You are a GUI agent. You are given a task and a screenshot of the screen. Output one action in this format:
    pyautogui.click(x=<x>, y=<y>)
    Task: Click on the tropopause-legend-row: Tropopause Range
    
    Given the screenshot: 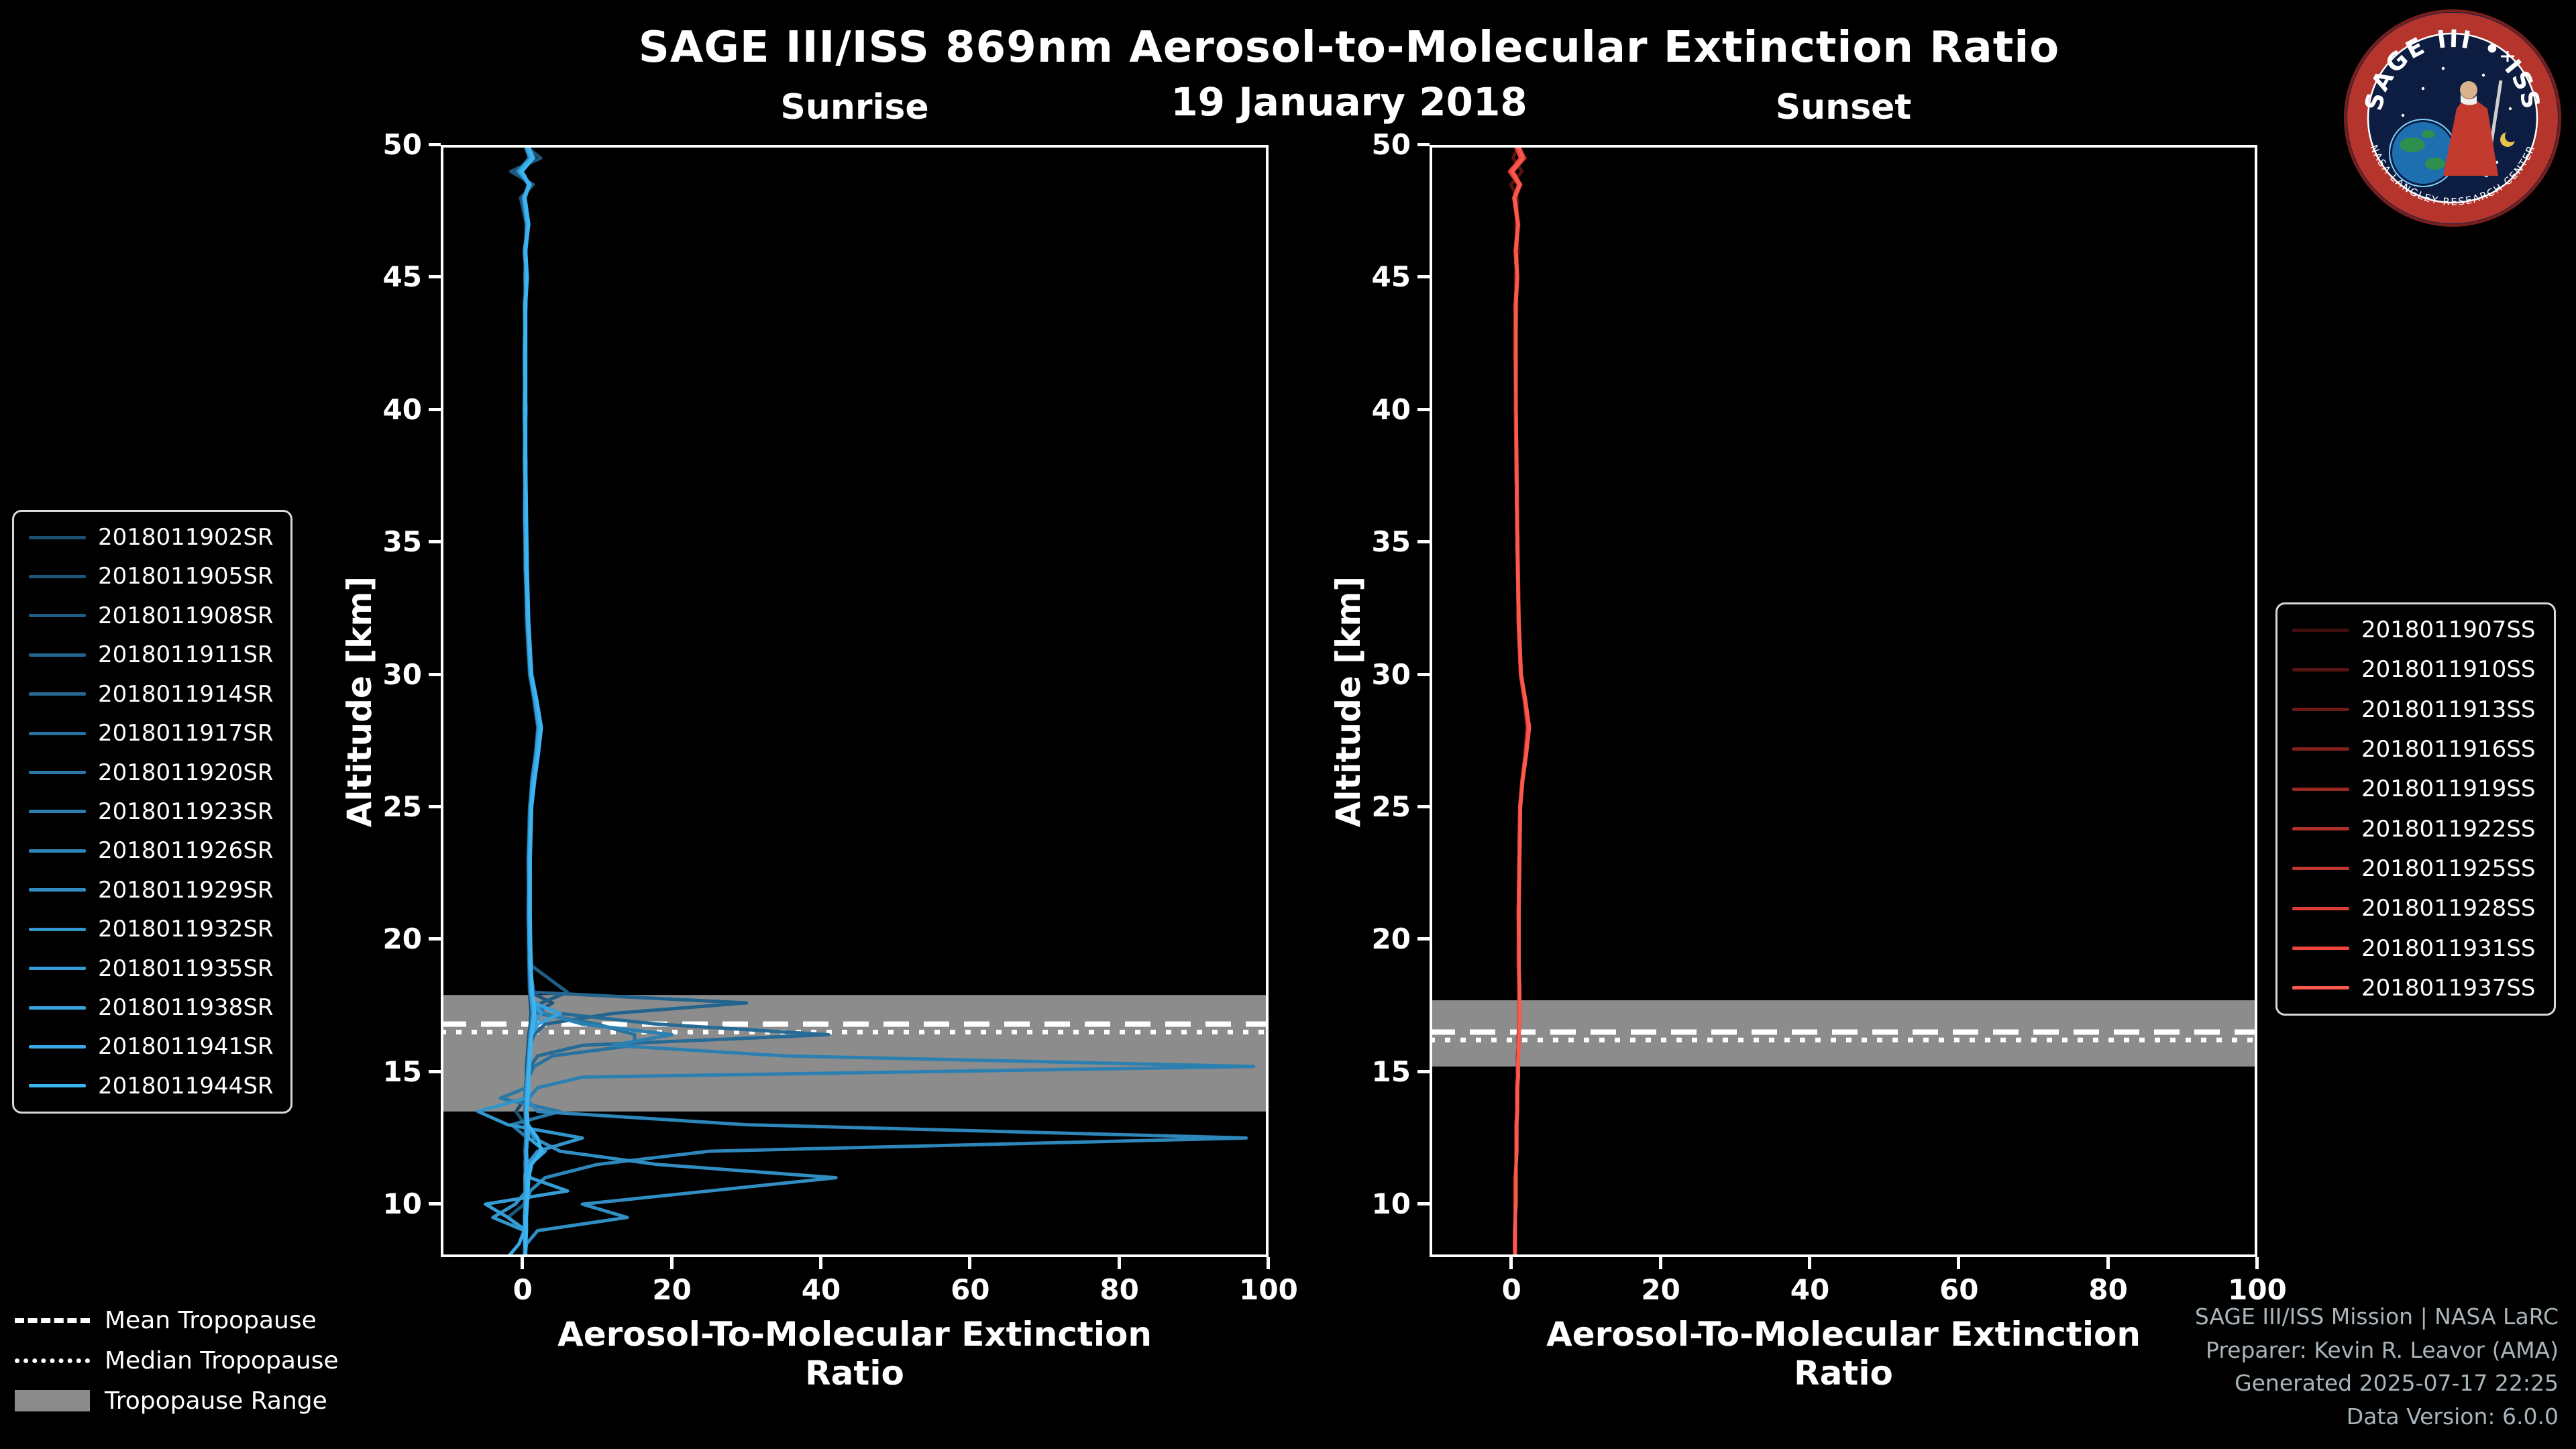 What is the action you would take?
    pyautogui.click(x=177, y=1400)
    